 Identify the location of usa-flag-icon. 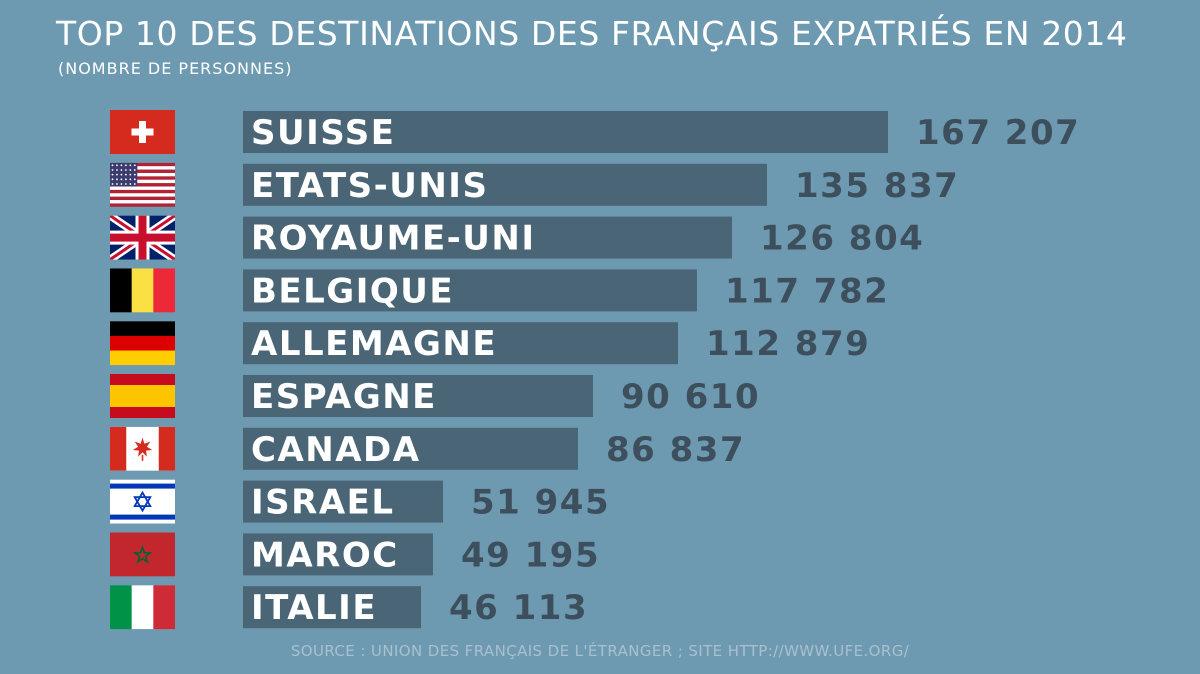
(142, 184).